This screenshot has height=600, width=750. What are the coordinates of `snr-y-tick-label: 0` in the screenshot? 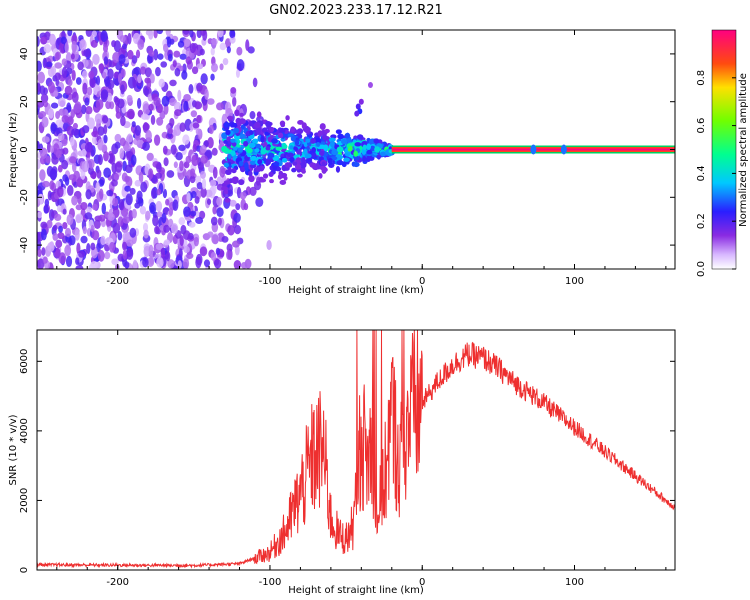 It's located at (24, 570).